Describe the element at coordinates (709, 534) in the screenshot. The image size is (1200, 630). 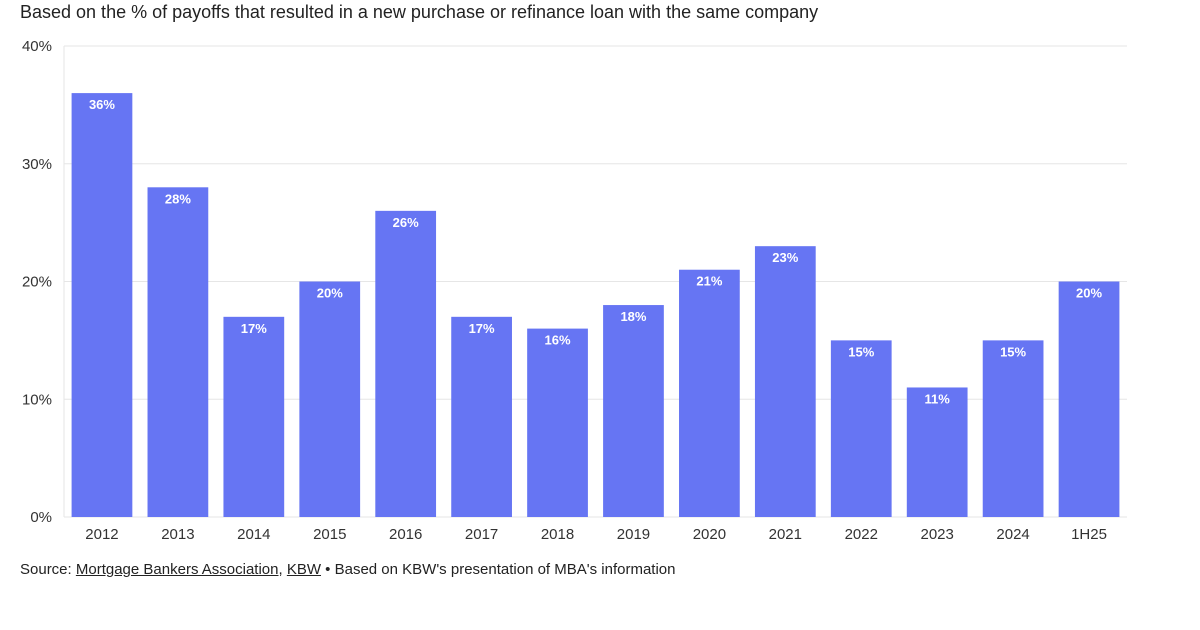
I see `x-tick-label: 2020` at that location.